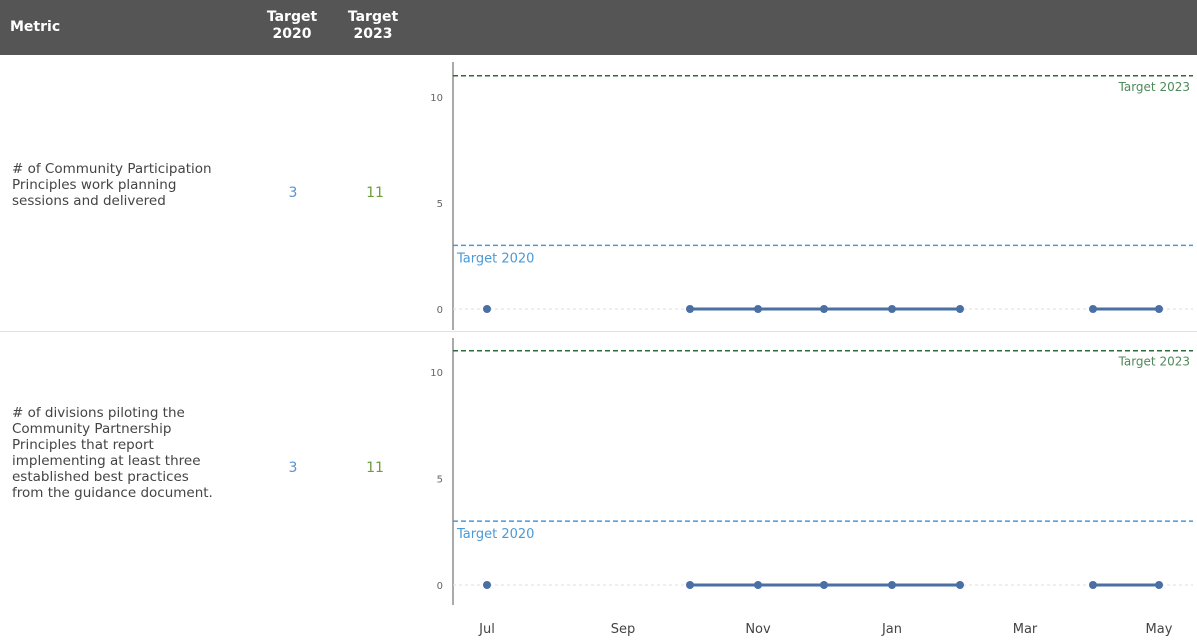  What do you see at coordinates (292, 34) in the screenshot?
I see `target-2020-header-line2: 2020` at bounding box center [292, 34].